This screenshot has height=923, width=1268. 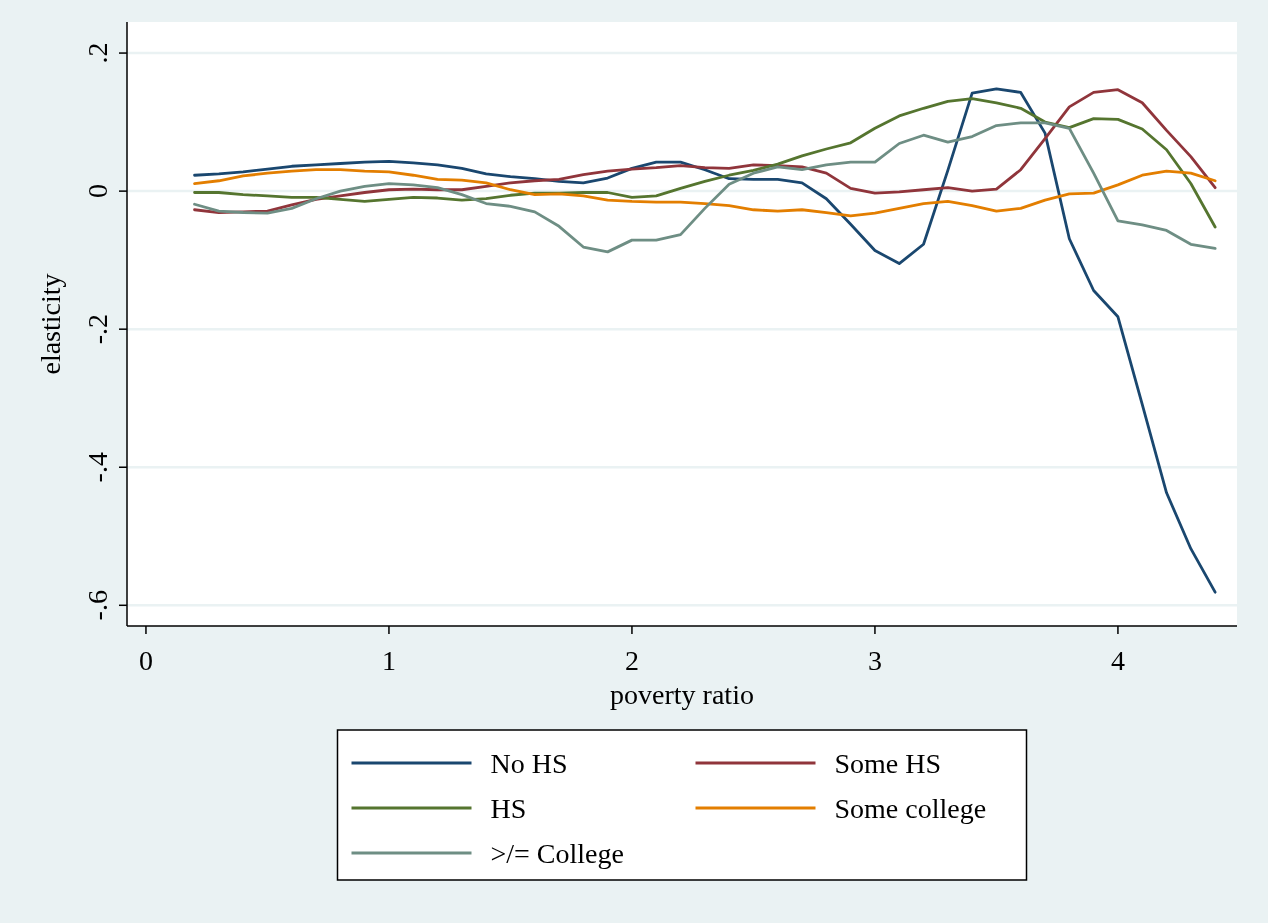 What do you see at coordinates (97, 53) in the screenshot?
I see `y-tick-label: .2` at bounding box center [97, 53].